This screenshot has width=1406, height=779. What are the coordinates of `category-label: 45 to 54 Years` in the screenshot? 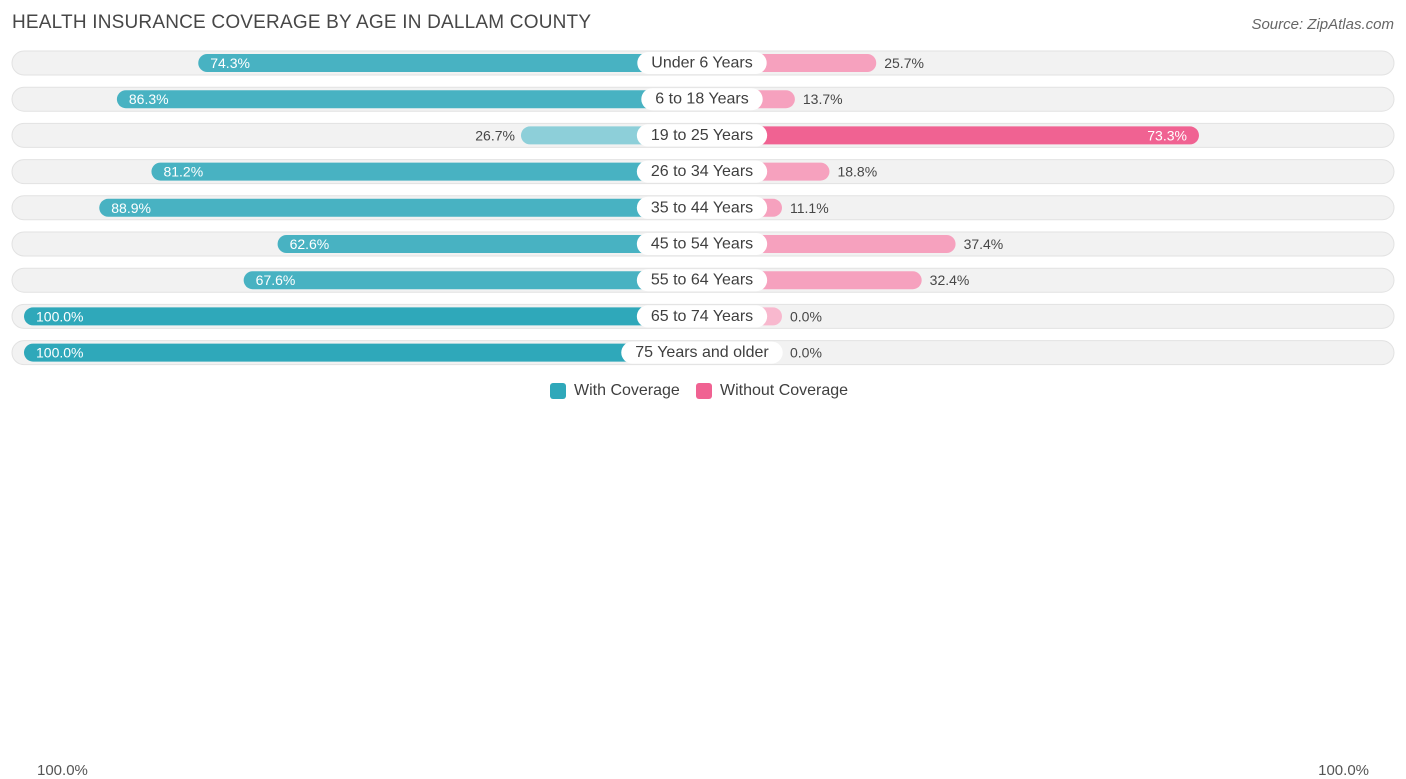 It's located at (702, 244).